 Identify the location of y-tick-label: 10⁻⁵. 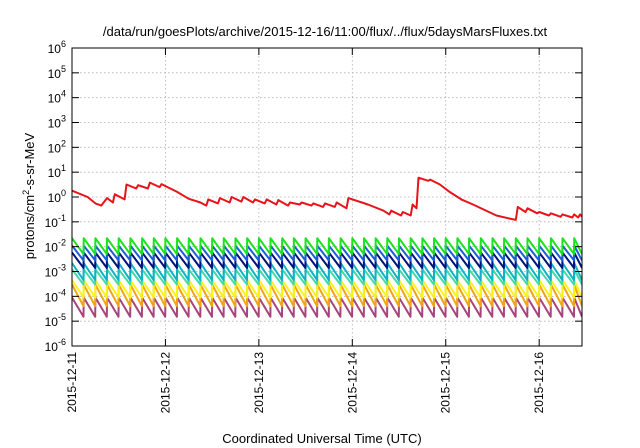
(55, 320).